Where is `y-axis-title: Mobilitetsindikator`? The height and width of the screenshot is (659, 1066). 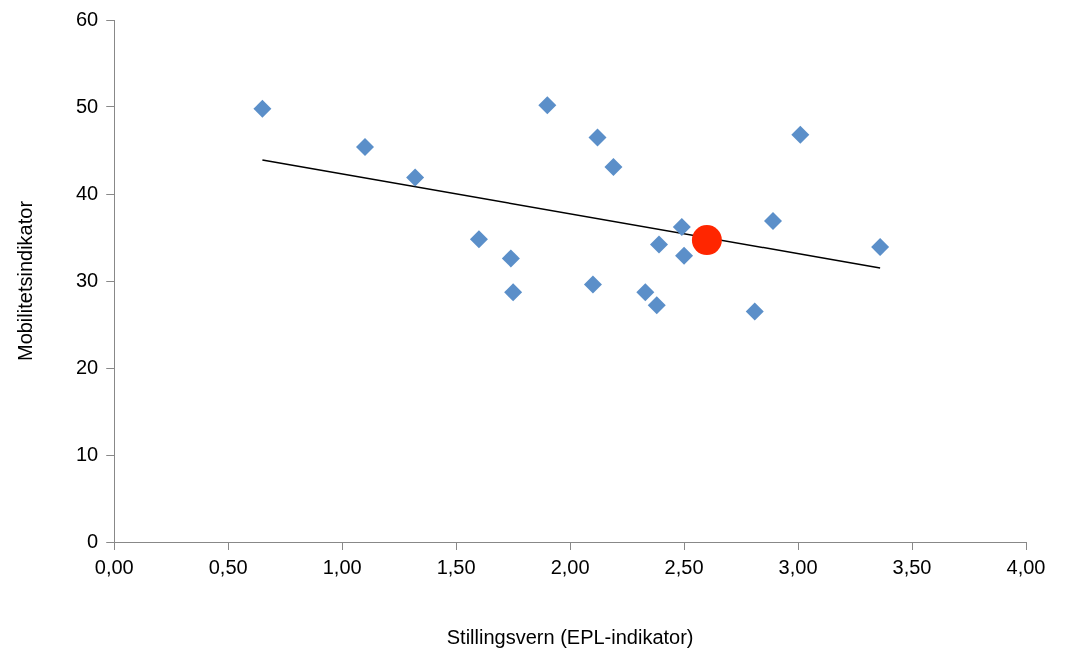
y-axis-title: Mobilitetsindikator is located at coordinates (24, 281).